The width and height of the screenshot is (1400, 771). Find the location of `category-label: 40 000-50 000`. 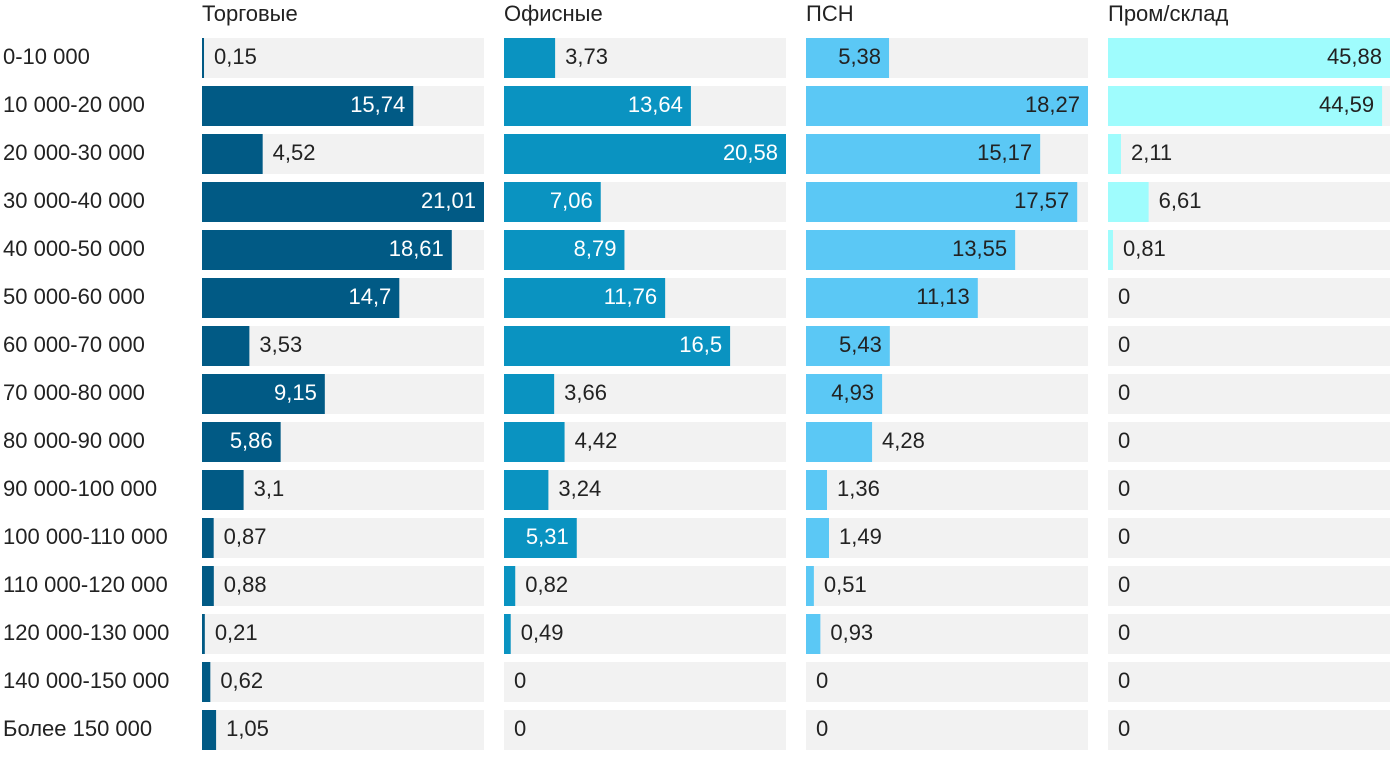

category-label: 40 000-50 000 is located at coordinates (74, 248).